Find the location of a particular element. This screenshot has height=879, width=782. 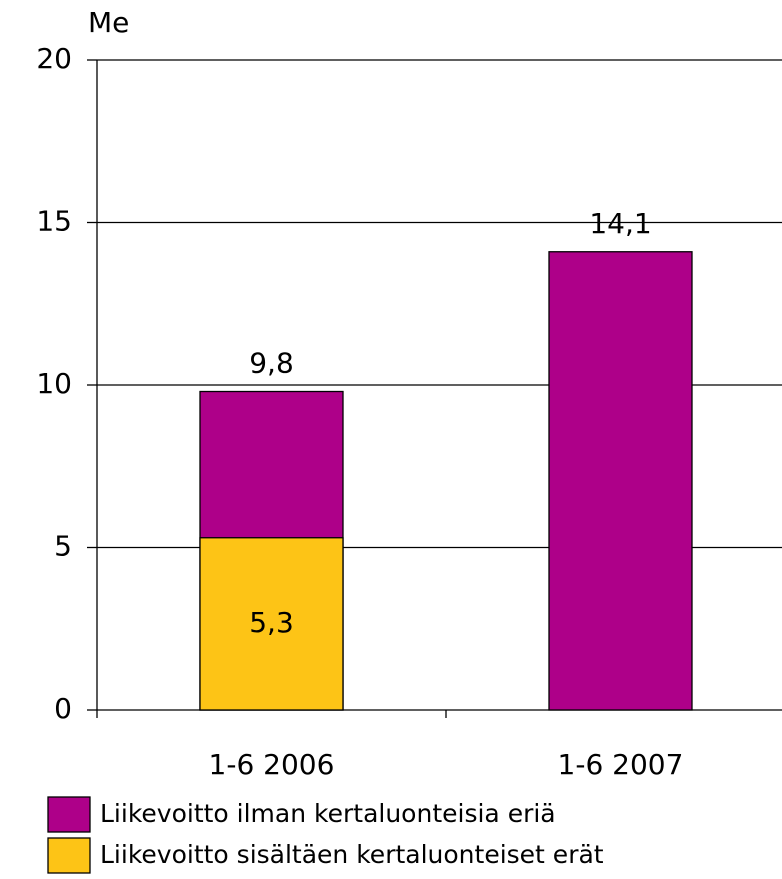

y-tick-label: 10 is located at coordinates (54, 383).